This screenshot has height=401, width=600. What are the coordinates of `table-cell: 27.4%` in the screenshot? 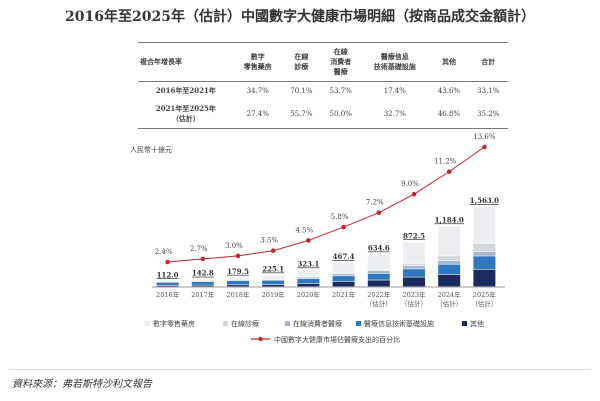 It's located at (257, 114).